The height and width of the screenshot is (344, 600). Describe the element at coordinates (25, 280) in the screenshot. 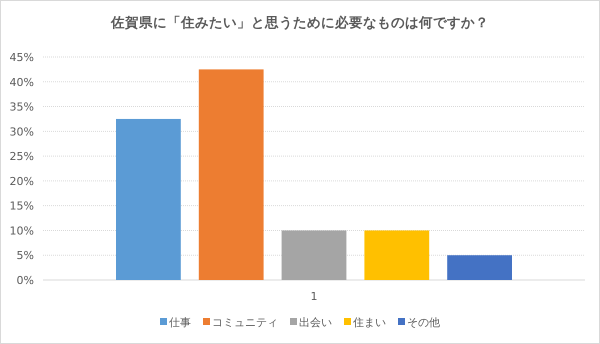

I see `y-tick-label: 0%` at that location.